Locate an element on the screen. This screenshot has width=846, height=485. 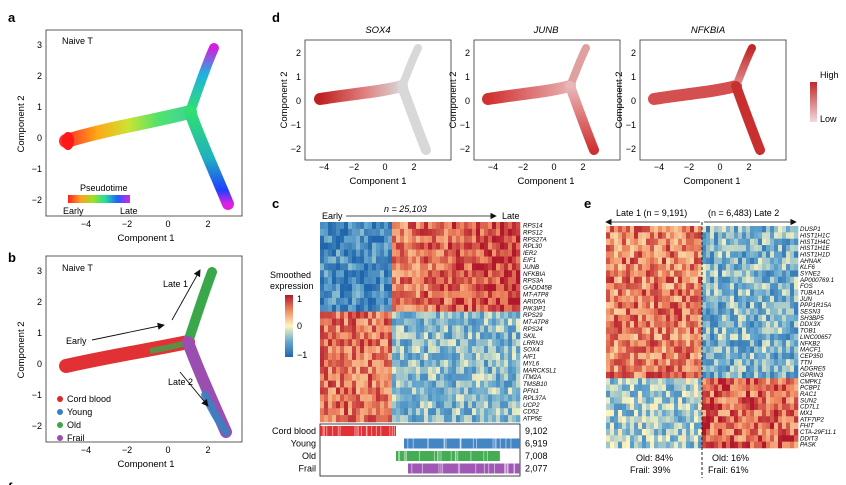
heatmap-e is located at coordinates (702, 337).